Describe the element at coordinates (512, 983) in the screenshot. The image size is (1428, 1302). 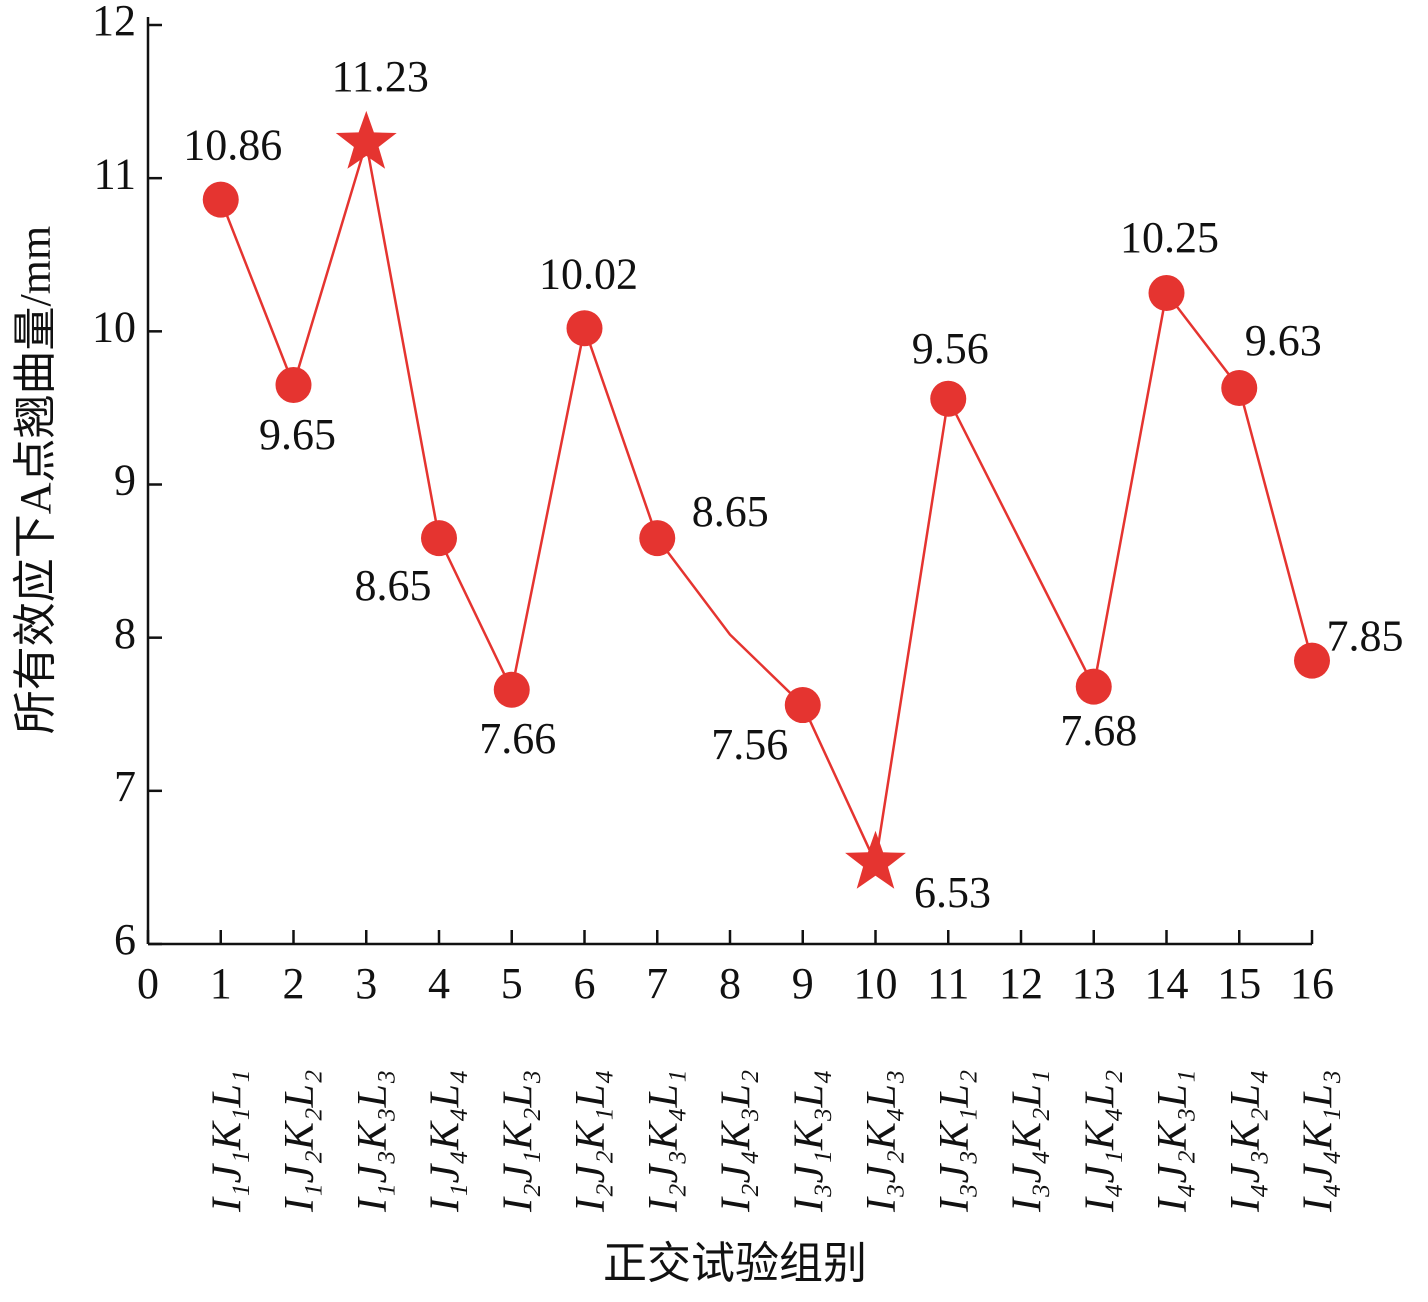
I see `x-tick-label: 5` at that location.